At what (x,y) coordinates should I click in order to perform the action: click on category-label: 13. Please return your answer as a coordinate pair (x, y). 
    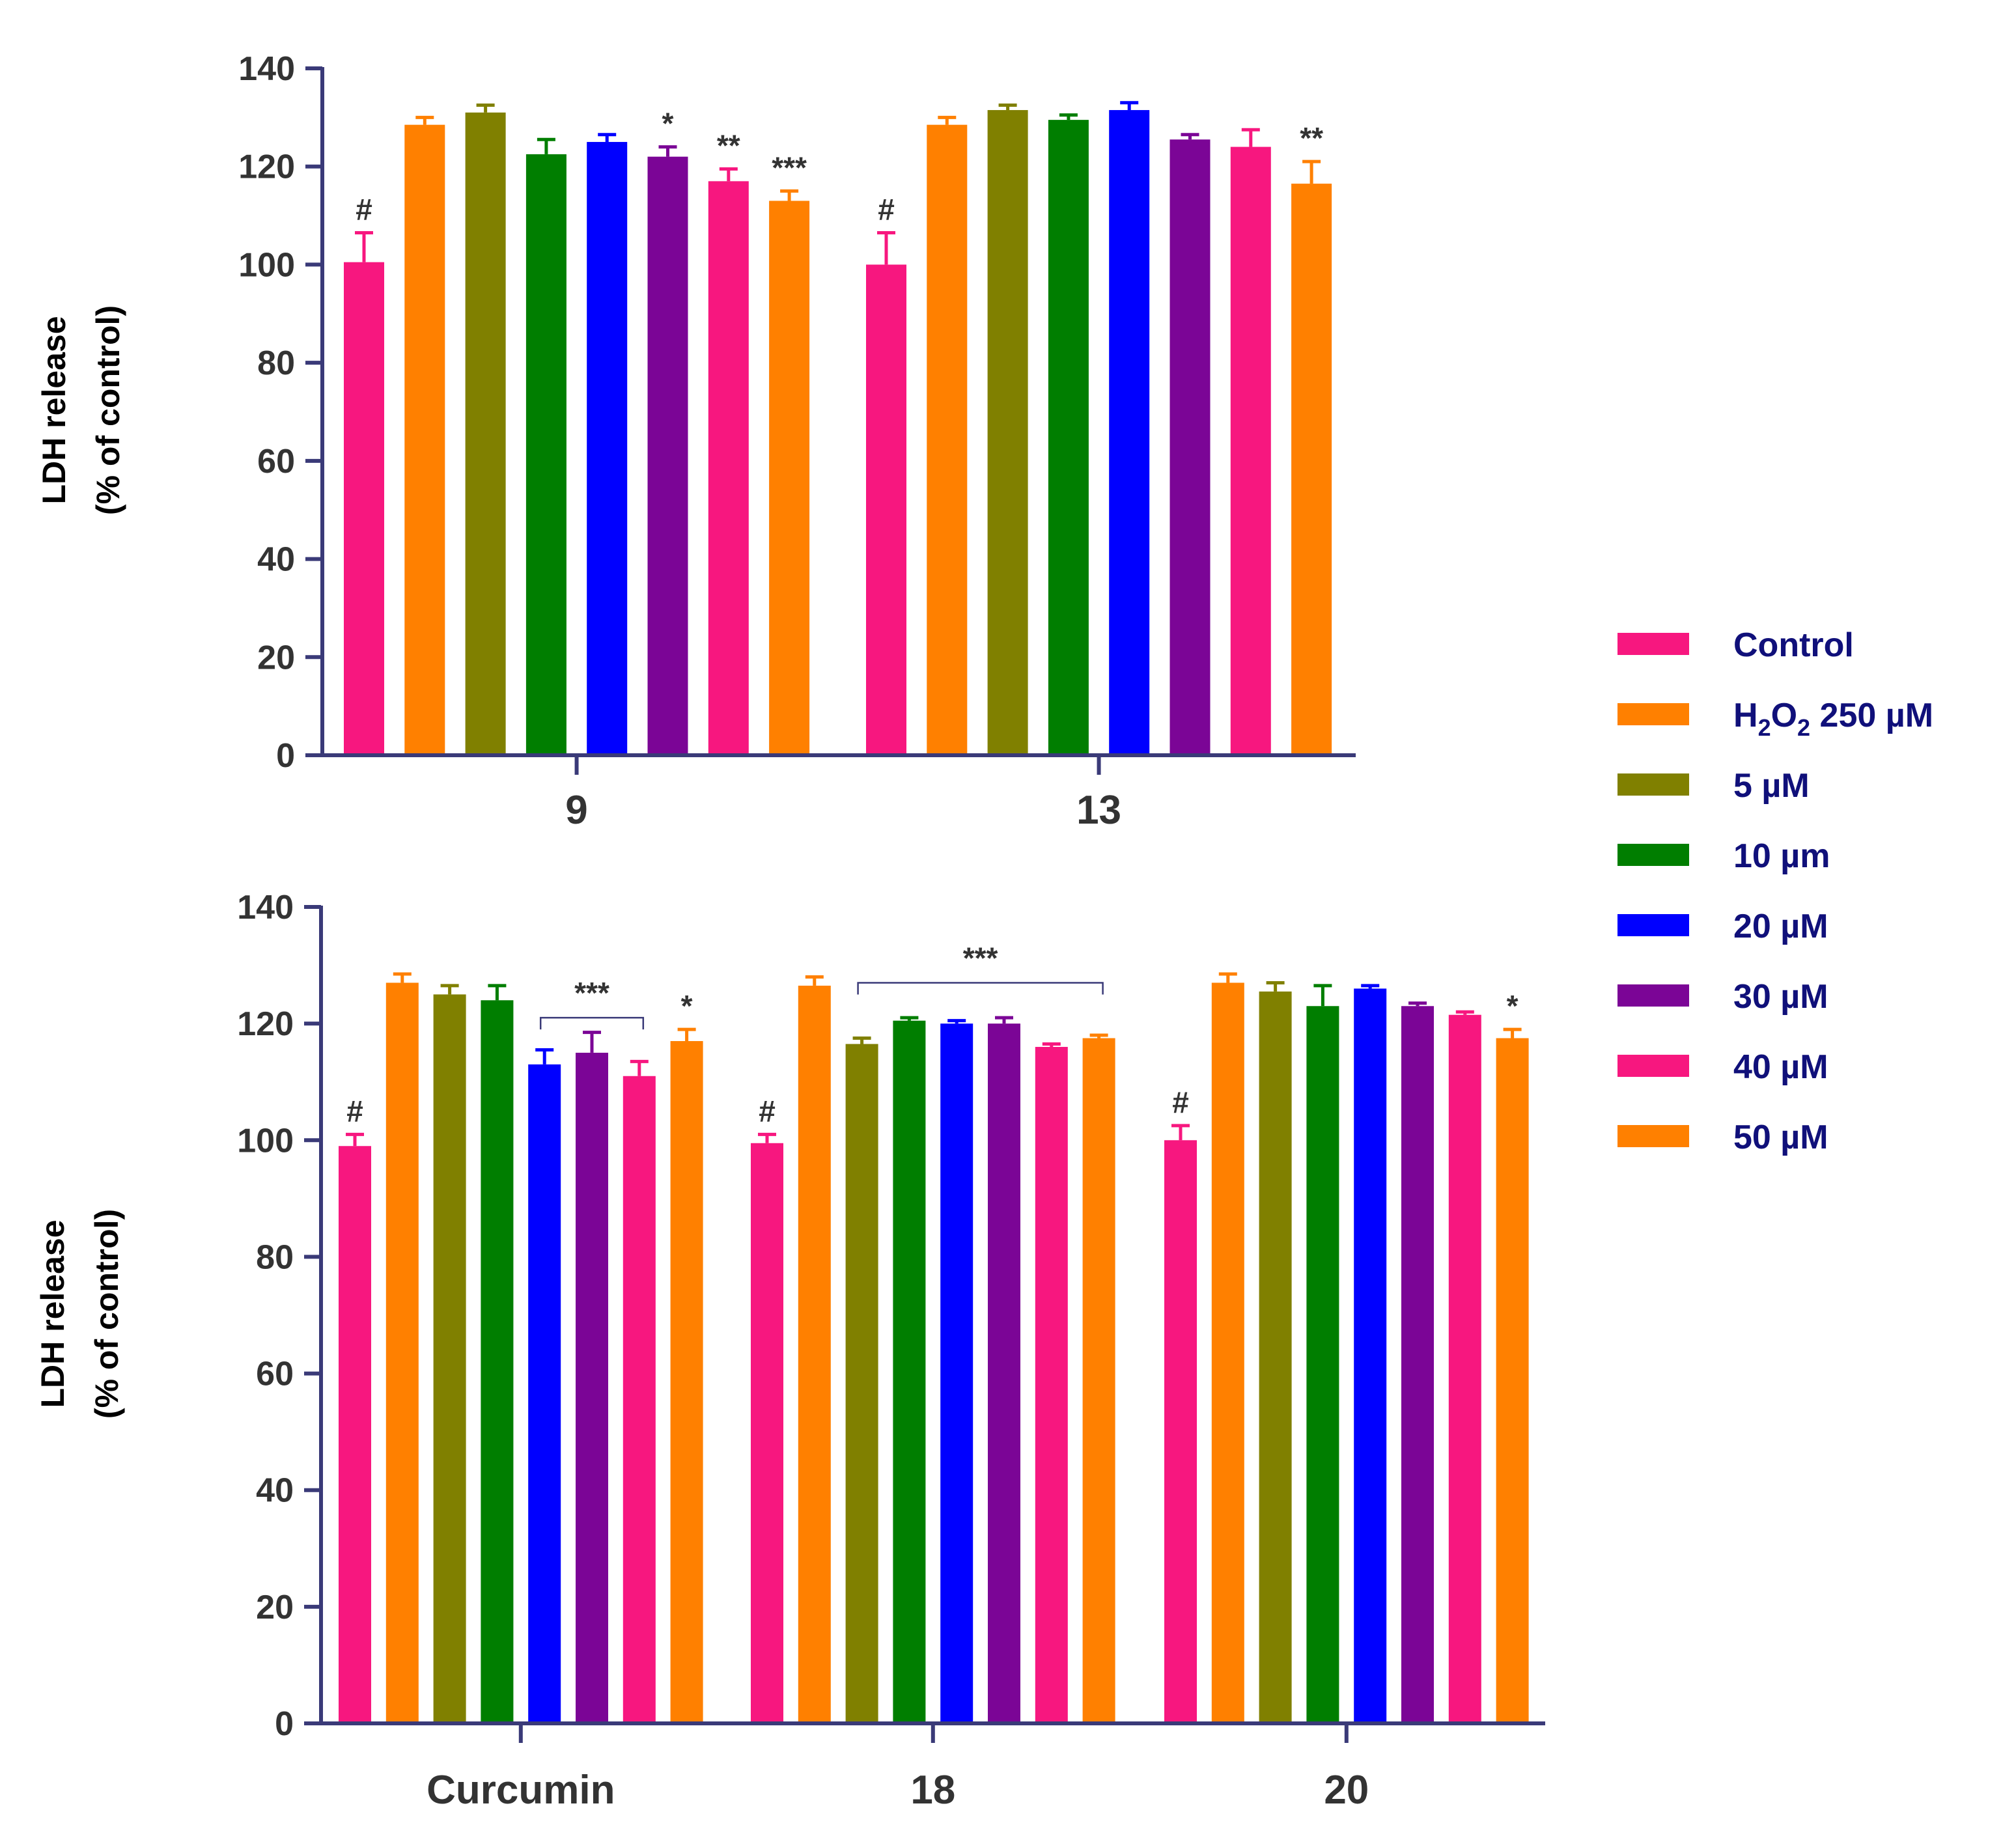
    Looking at the image, I should click on (1098, 810).